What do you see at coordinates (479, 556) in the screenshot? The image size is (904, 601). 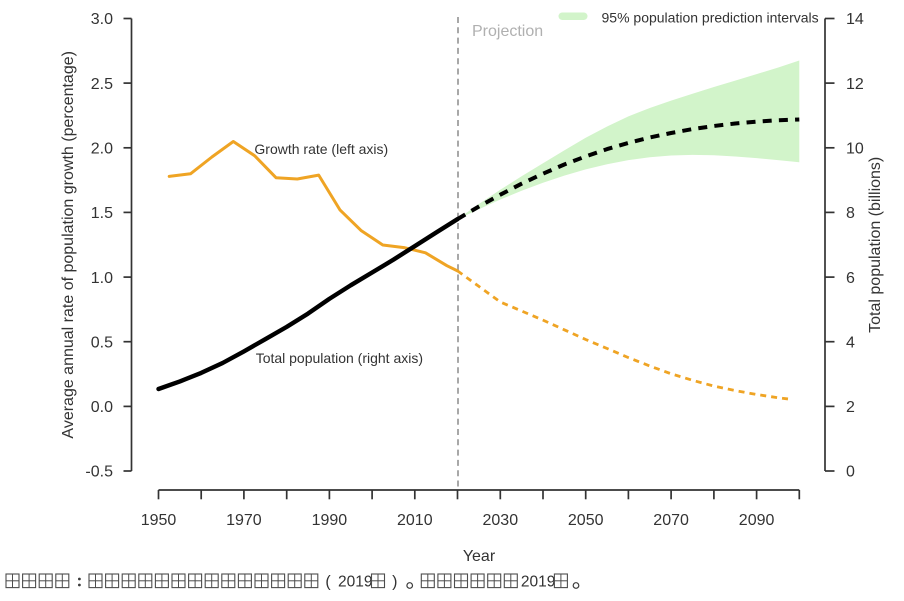 I see `svg-text: Year` at bounding box center [479, 556].